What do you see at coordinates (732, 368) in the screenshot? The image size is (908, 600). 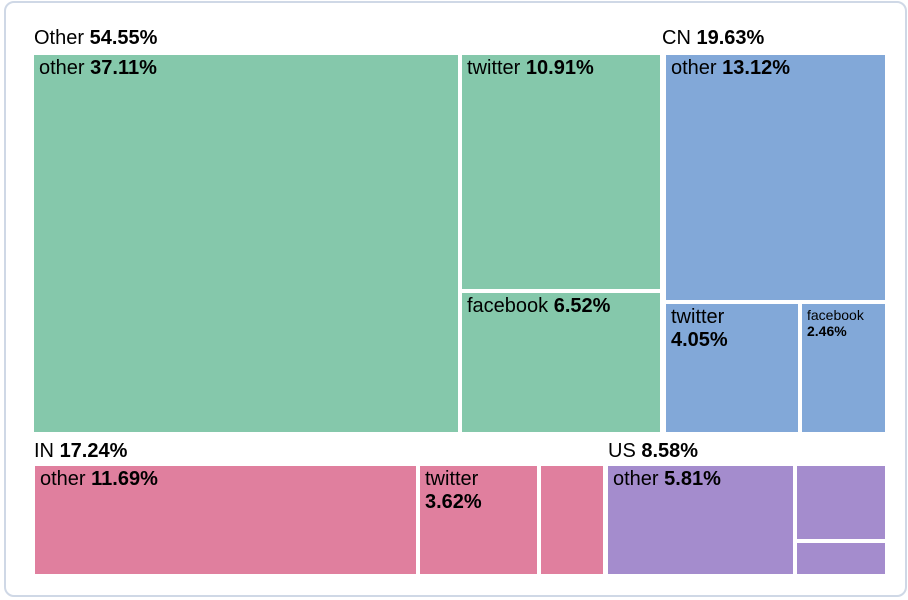 I see `treemap-cell-cn-twitter: twitter 4.05%` at bounding box center [732, 368].